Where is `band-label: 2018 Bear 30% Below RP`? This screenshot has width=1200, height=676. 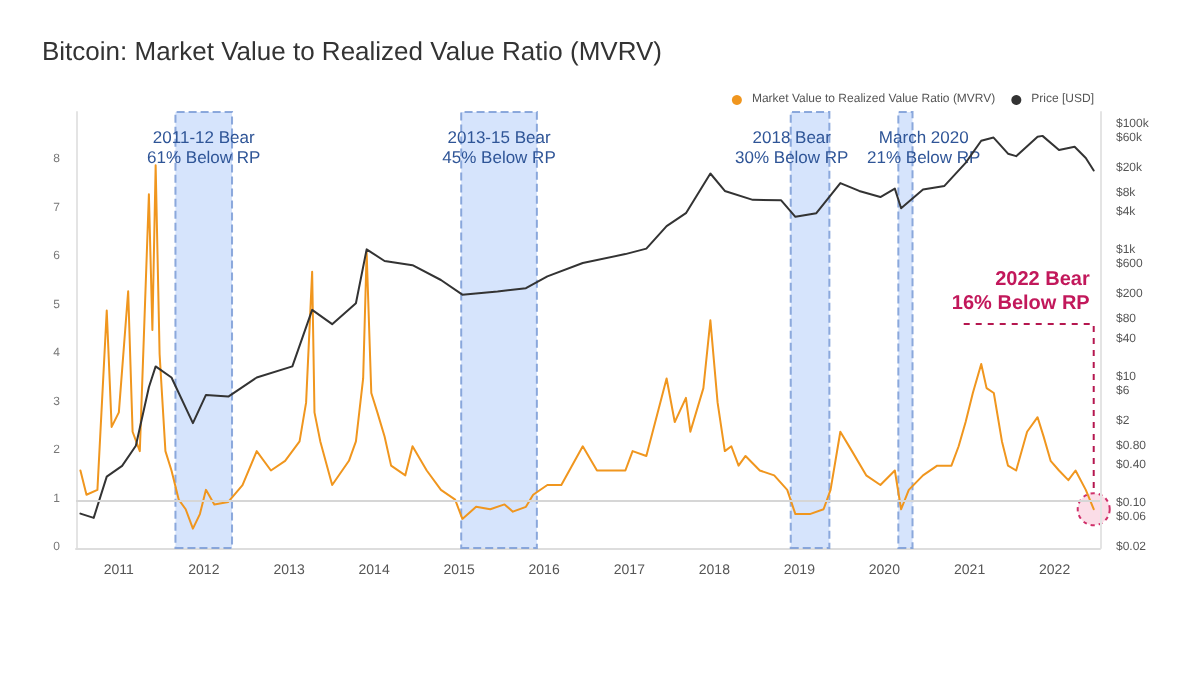 band-label: 2018 Bear 30% Below RP is located at coordinates (792, 147).